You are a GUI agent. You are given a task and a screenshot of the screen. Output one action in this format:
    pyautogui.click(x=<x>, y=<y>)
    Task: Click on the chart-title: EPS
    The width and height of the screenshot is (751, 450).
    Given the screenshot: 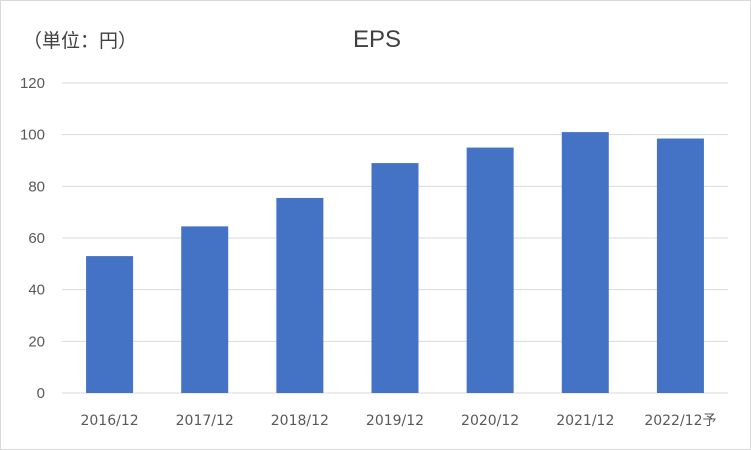 What is the action you would take?
    pyautogui.click(x=377, y=39)
    